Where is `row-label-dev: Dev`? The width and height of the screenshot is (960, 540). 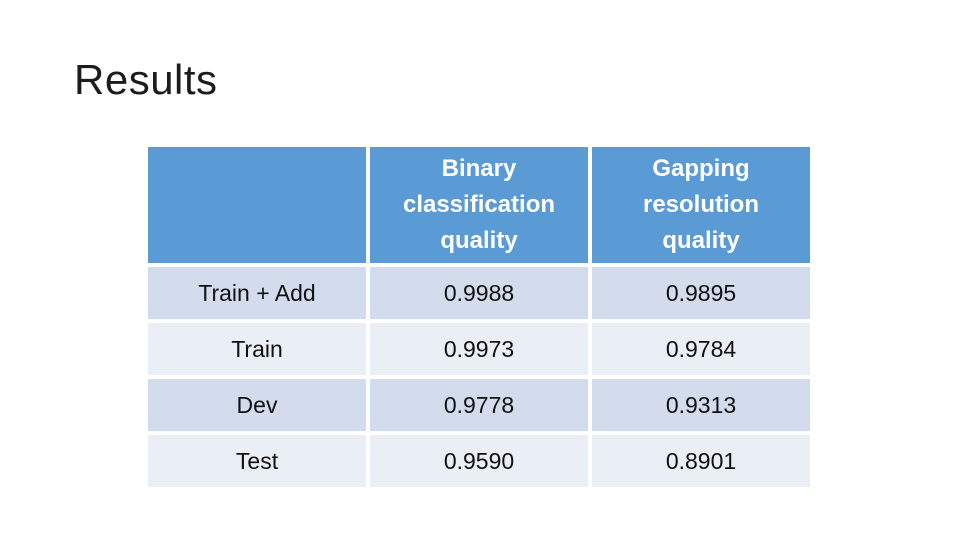
row-label-dev: Dev is located at coordinates (257, 405).